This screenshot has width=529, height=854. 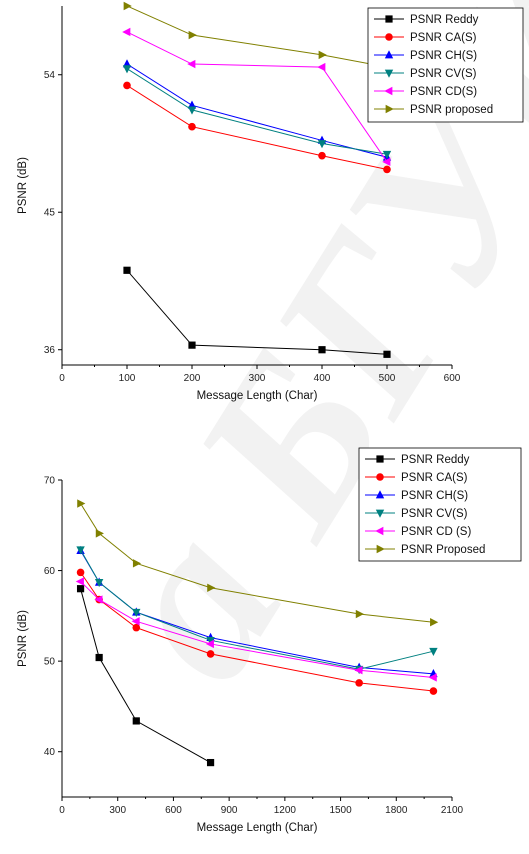 What do you see at coordinates (387, 378) in the screenshot?
I see `x-tick-label: 500` at bounding box center [387, 378].